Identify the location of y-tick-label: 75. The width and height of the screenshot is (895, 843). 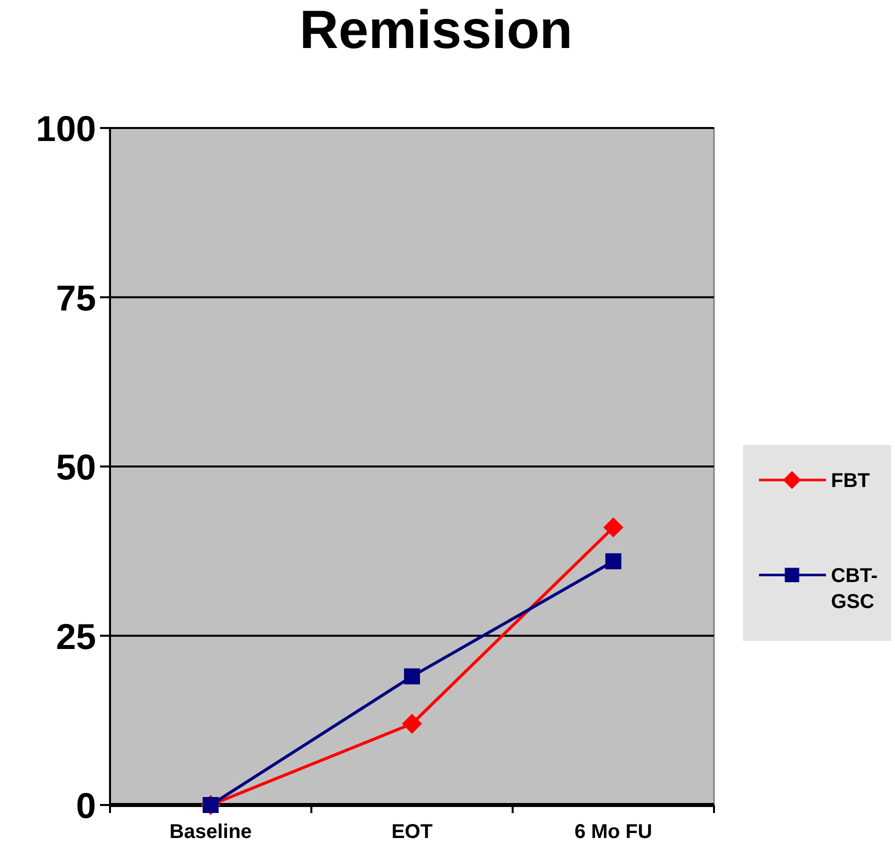
(76, 297).